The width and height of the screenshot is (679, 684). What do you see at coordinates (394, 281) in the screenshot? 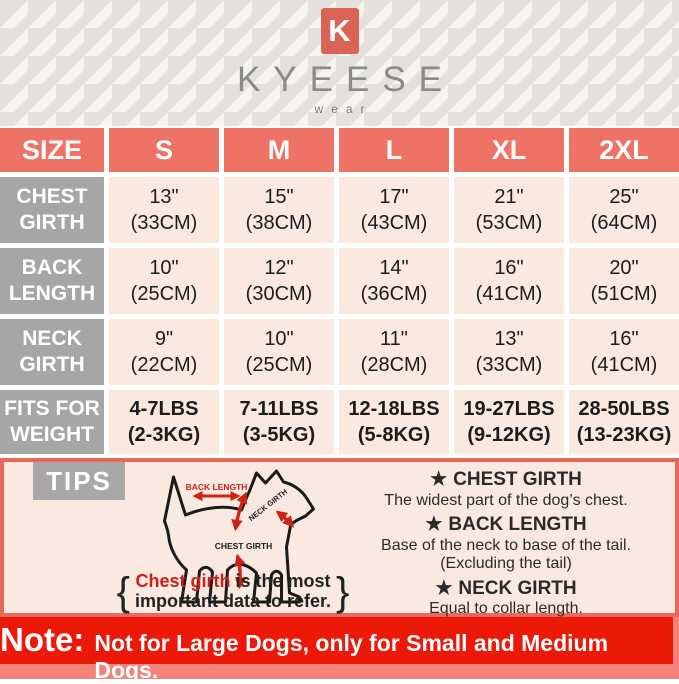
I see `table-cell: 14" (36CM)` at bounding box center [394, 281].